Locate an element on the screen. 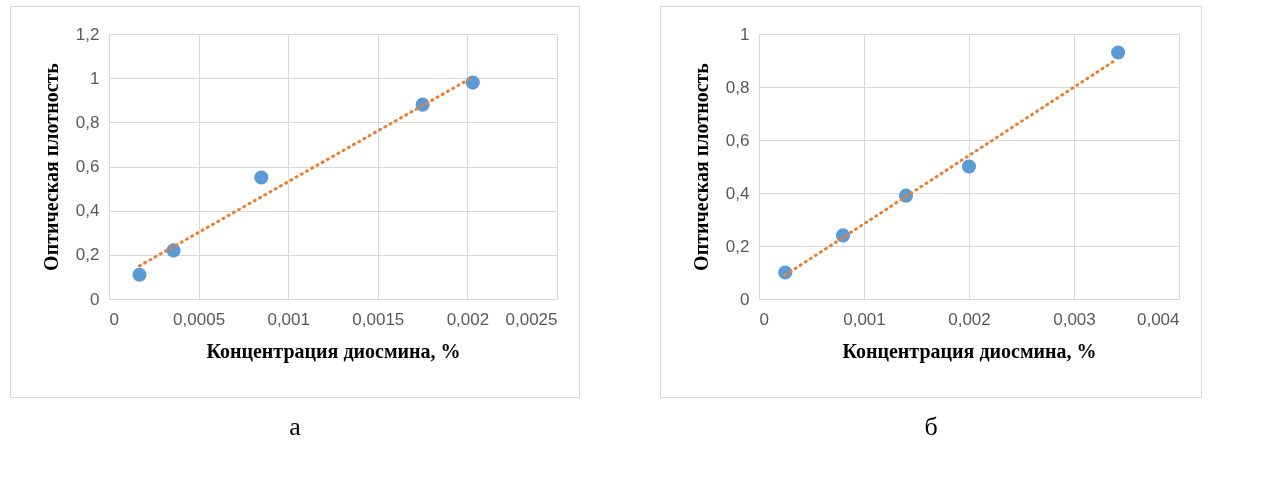 This screenshot has height=479, width=1274. x-tick-label: 0,003 is located at coordinates (1074, 319).